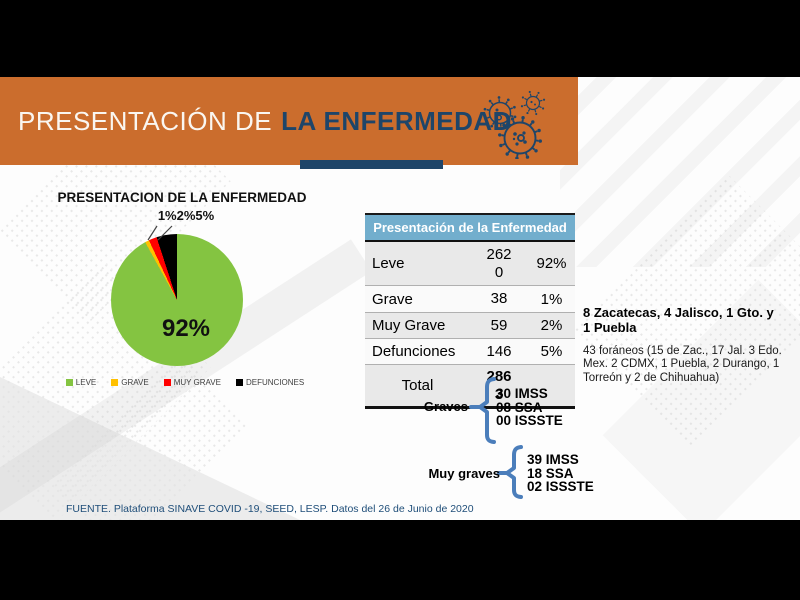 This screenshot has height=600, width=800. I want to click on table-cell-pct: 92%, so click(551, 263).